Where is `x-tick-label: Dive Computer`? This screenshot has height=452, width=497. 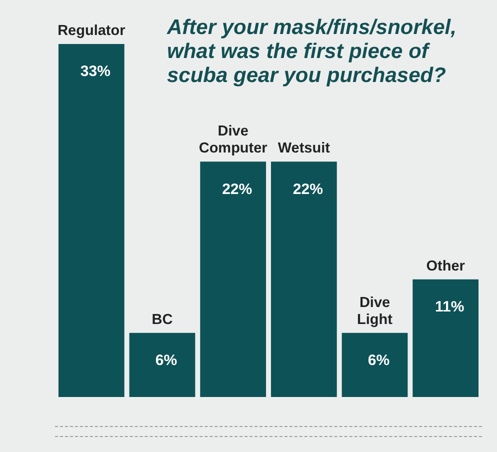 x-tick-label: Dive Computer is located at coordinates (233, 140).